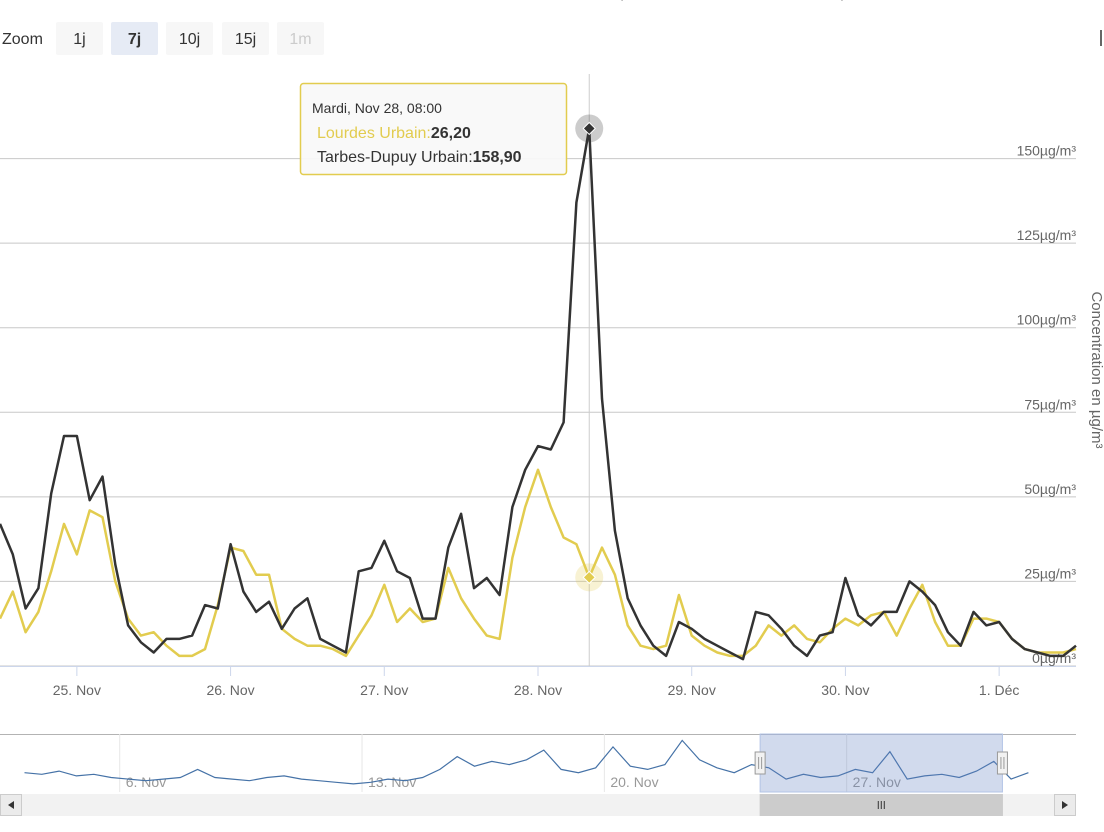 This screenshot has width=1104, height=832. What do you see at coordinates (692, 690) in the screenshot?
I see `x-tick-label: 29. Nov` at bounding box center [692, 690].